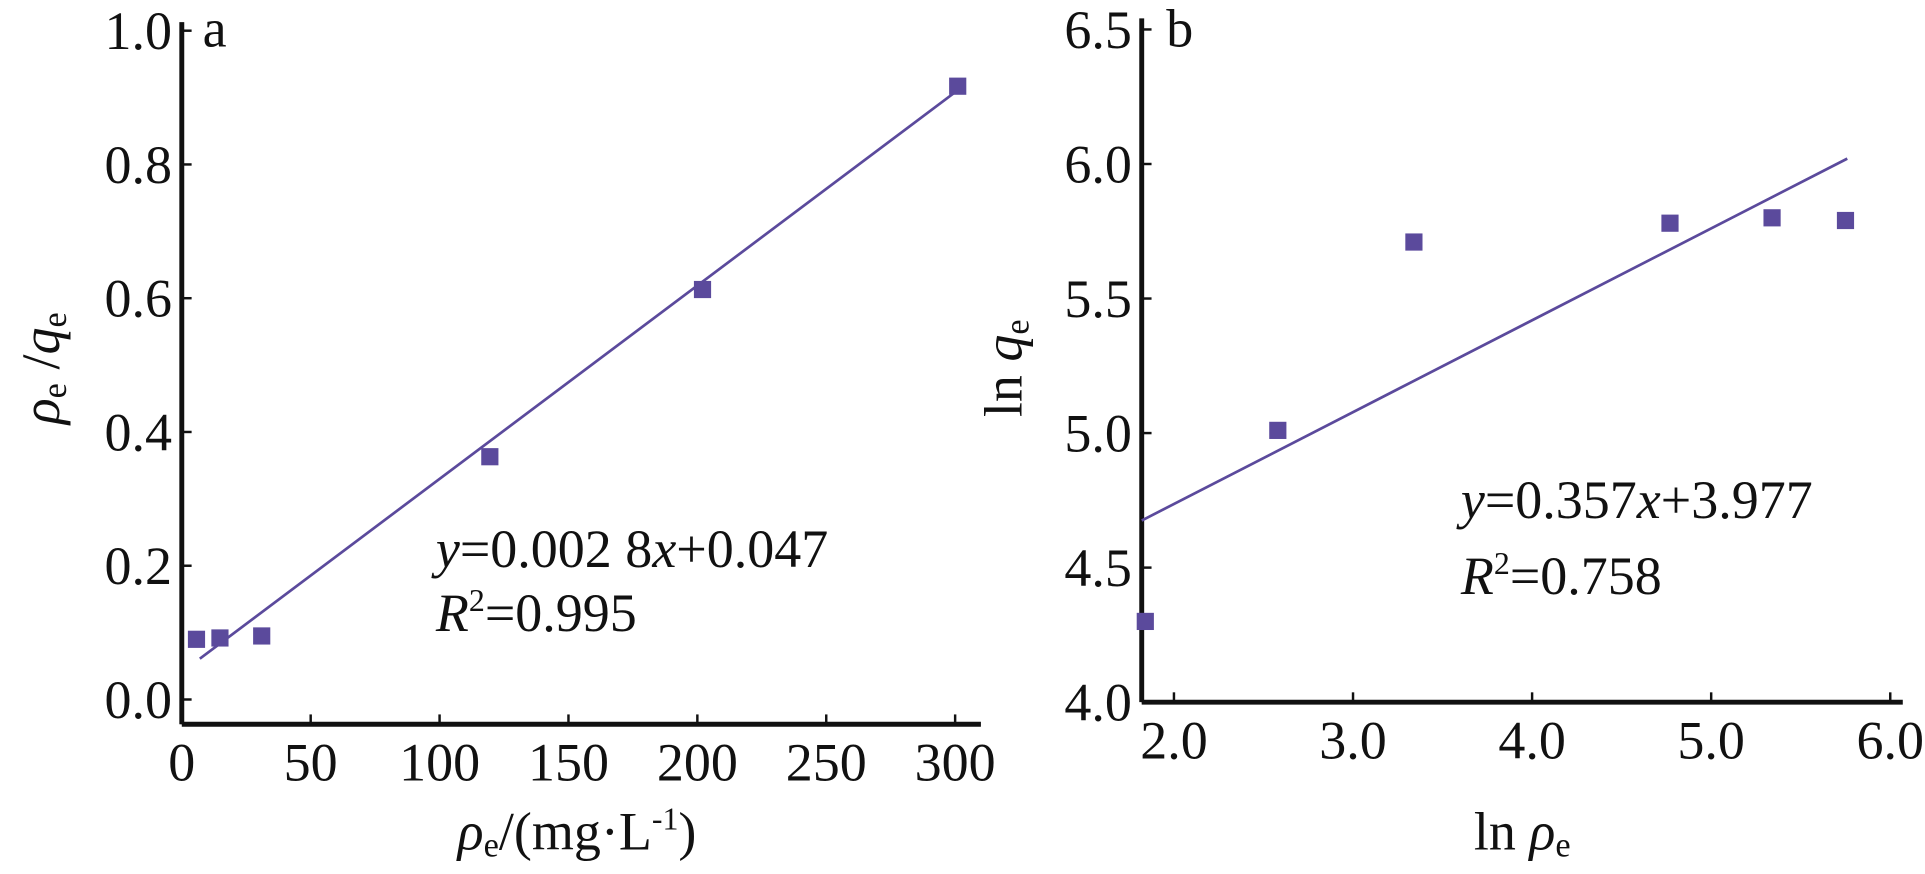  Describe the element at coordinates (1502, 831) in the screenshot. I see `x-axis-label-part: ln` at that location.